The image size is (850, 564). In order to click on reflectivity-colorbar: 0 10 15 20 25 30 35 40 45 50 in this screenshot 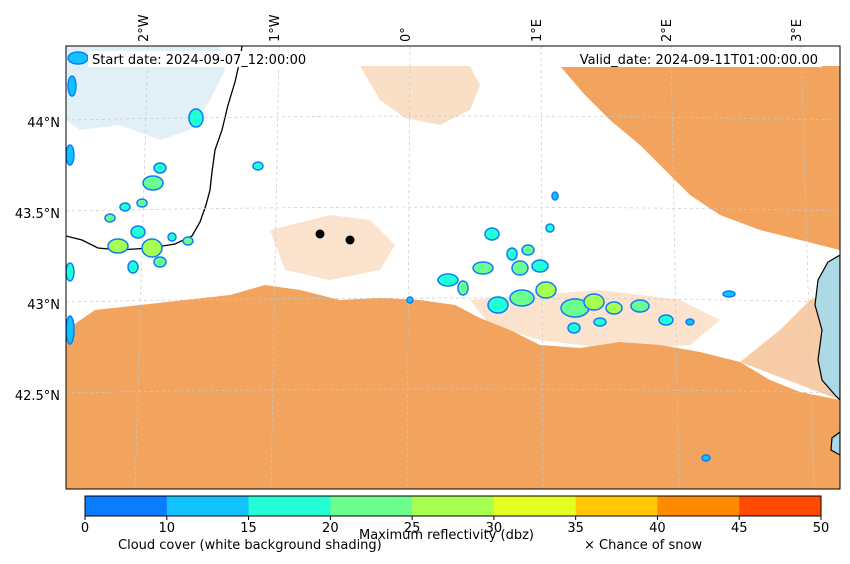, I will do `click(455, 515)`.